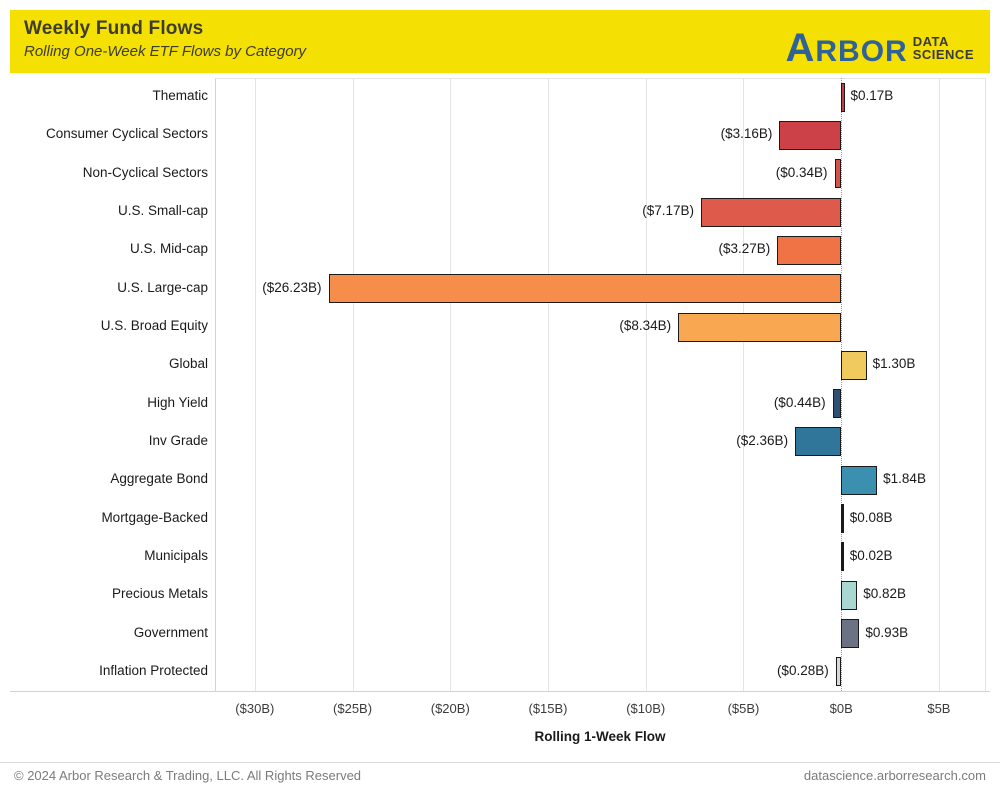 This screenshot has height=800, width=1000. Describe the element at coordinates (894, 364) in the screenshot. I see `value-label: $1.30B` at that location.